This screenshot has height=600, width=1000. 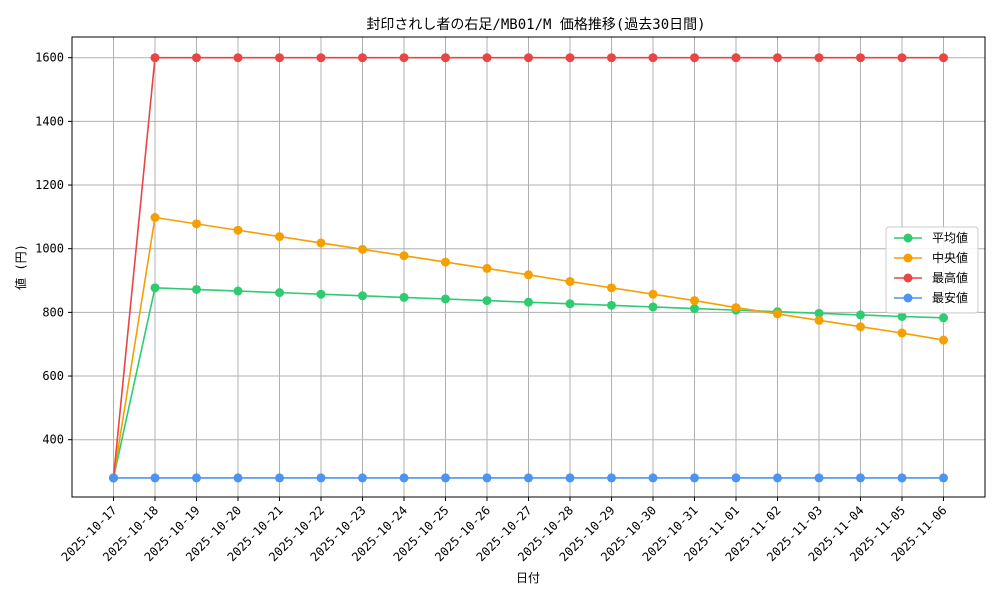 I want to click on y-tick-label: 1400, so click(x=49, y=121).